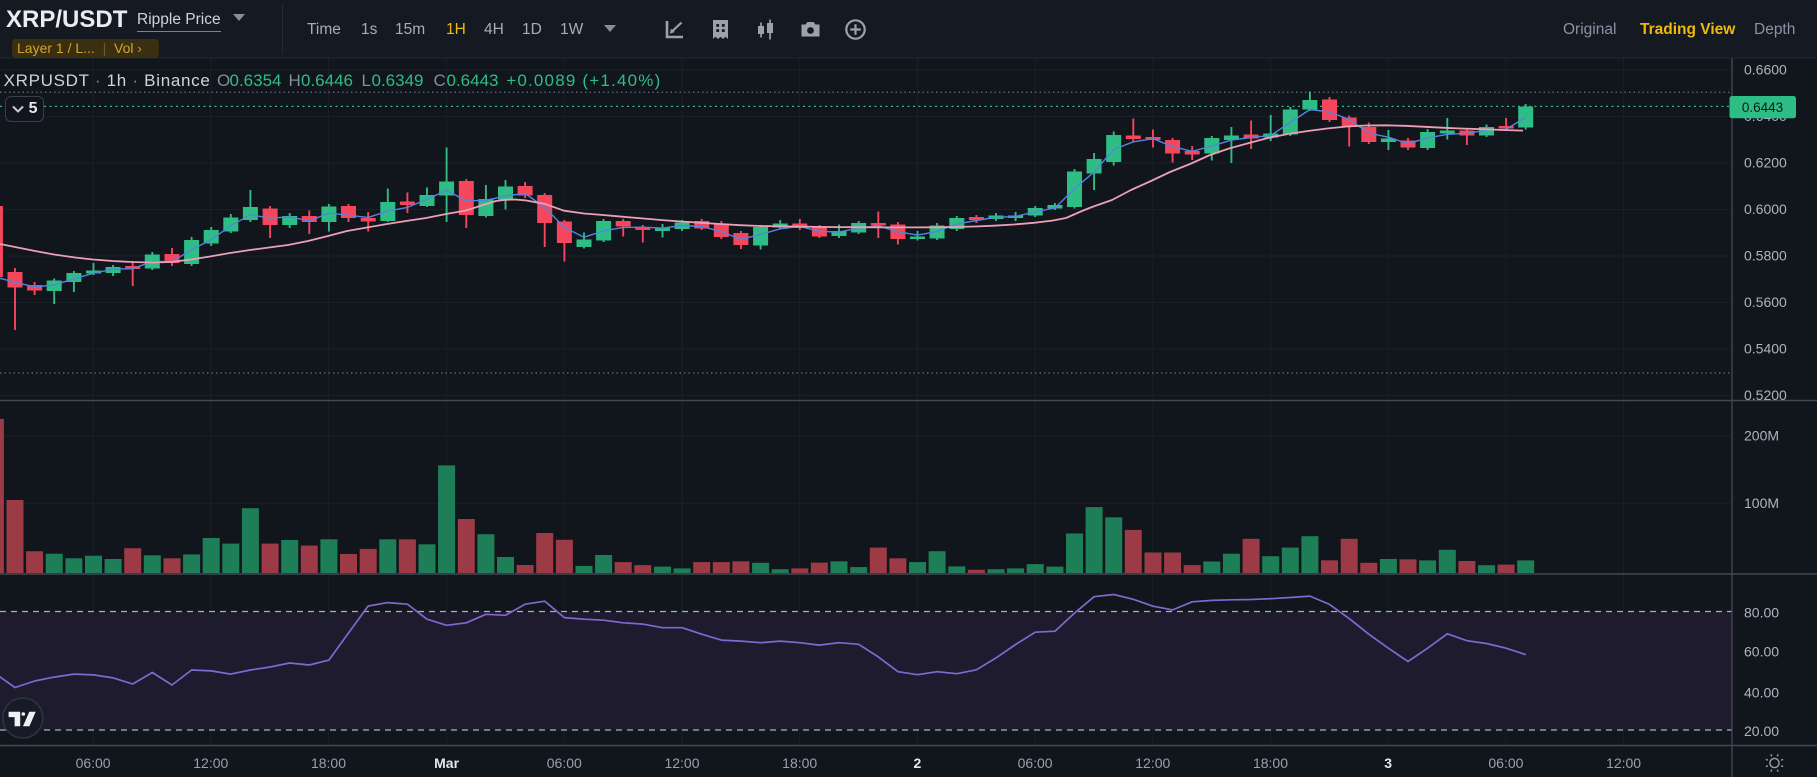 The width and height of the screenshot is (1817, 777). What do you see at coordinates (1765, 349) in the screenshot?
I see `svg-text: 0.5400` at bounding box center [1765, 349].